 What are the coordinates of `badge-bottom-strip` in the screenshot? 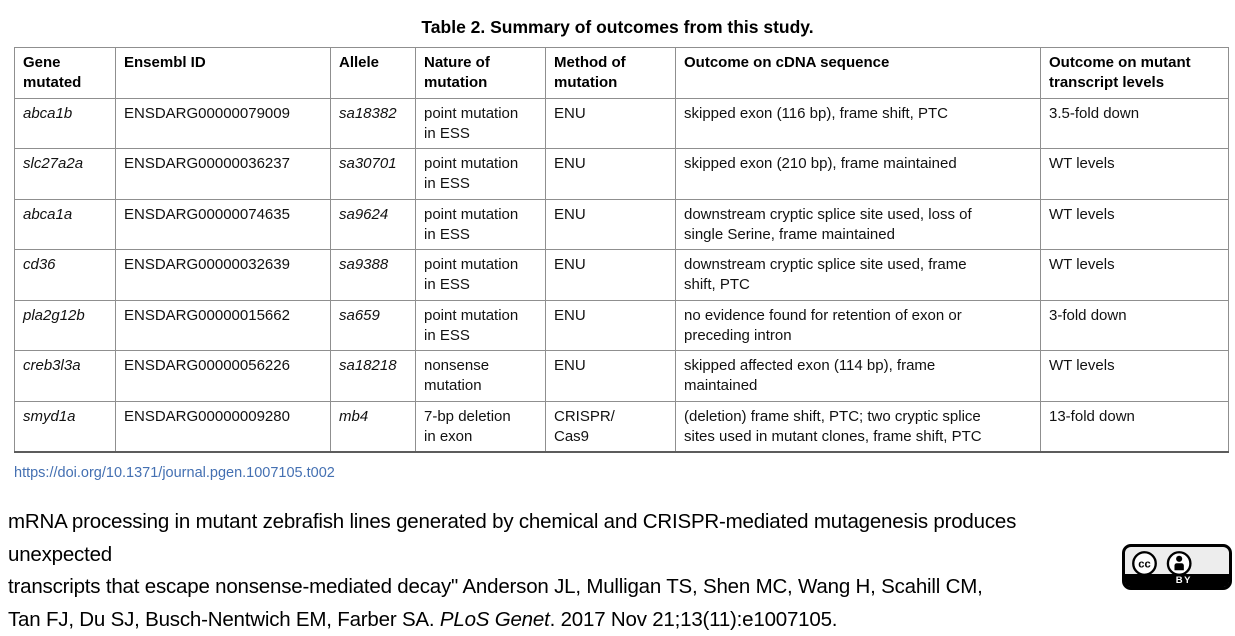 It's located at (1177, 580).